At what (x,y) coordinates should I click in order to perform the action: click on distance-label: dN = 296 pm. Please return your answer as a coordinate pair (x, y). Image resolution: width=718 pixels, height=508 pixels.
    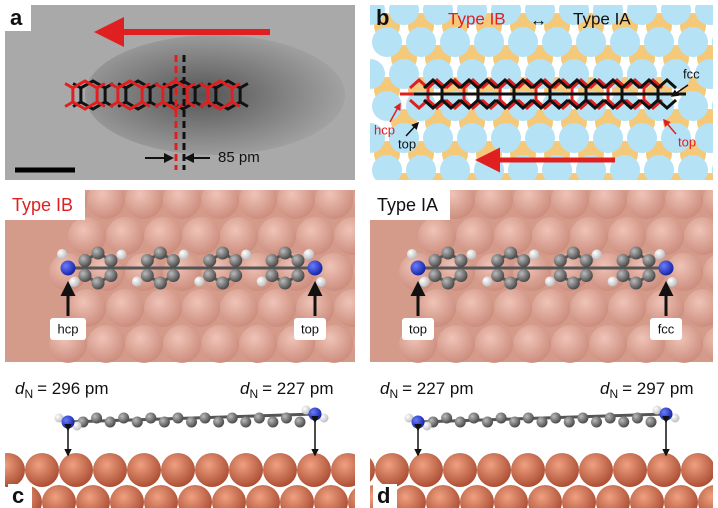
    Looking at the image, I should click on (62, 390).